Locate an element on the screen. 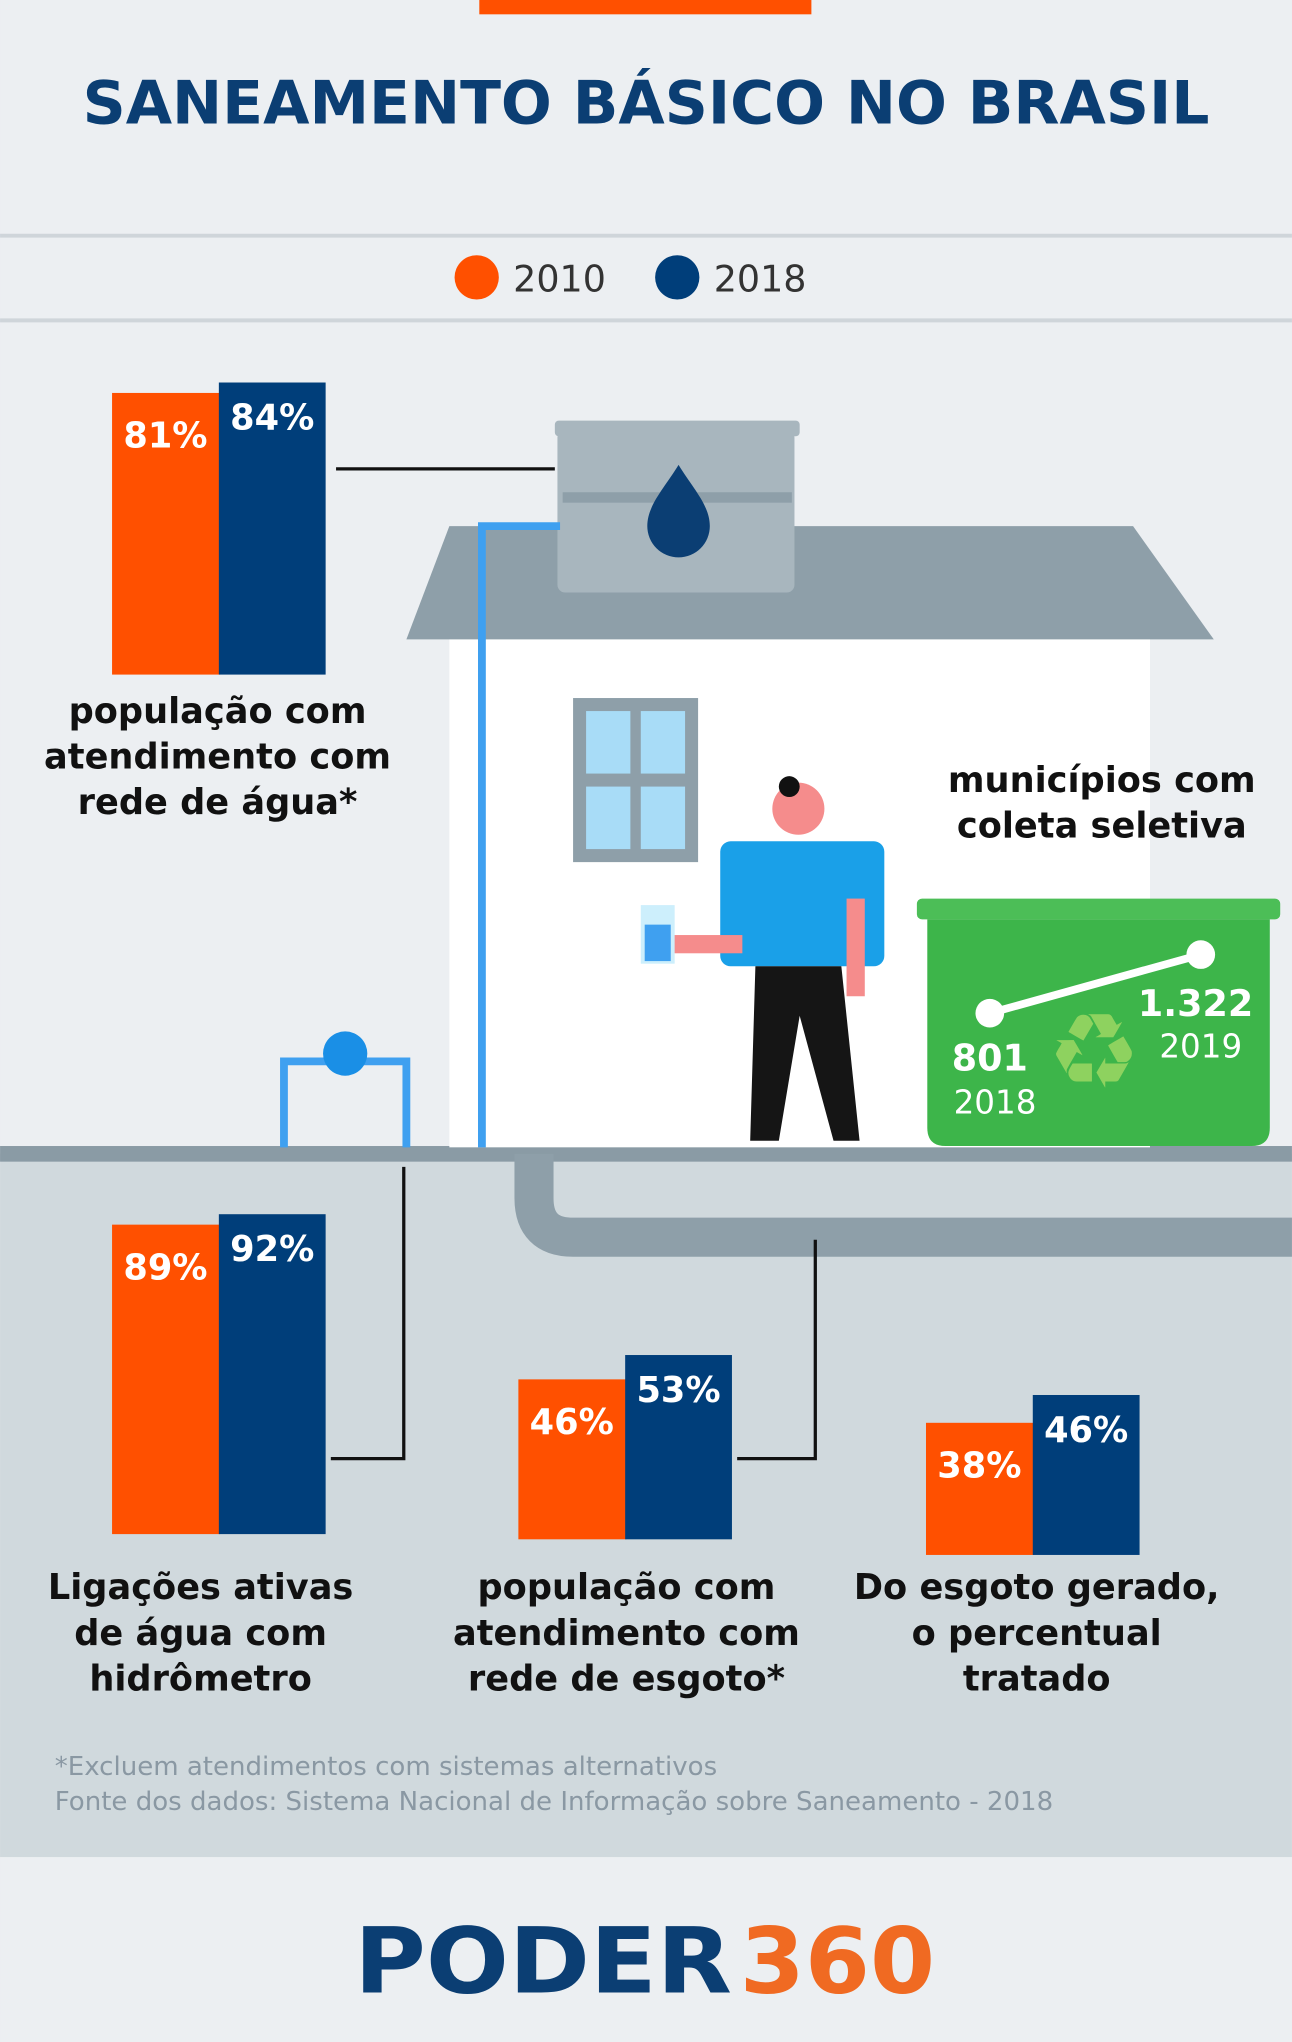  year-2018: 2018 is located at coordinates (995, 1102).